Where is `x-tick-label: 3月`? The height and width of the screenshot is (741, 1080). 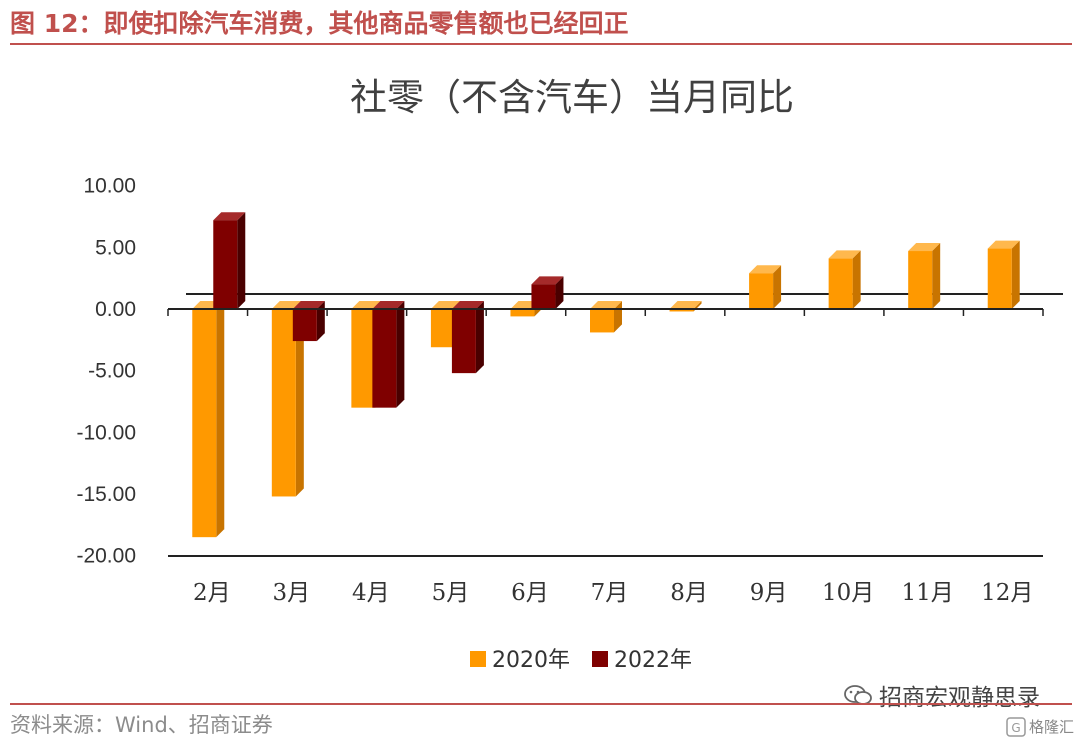 x-tick-label: 3月 is located at coordinates (291, 593).